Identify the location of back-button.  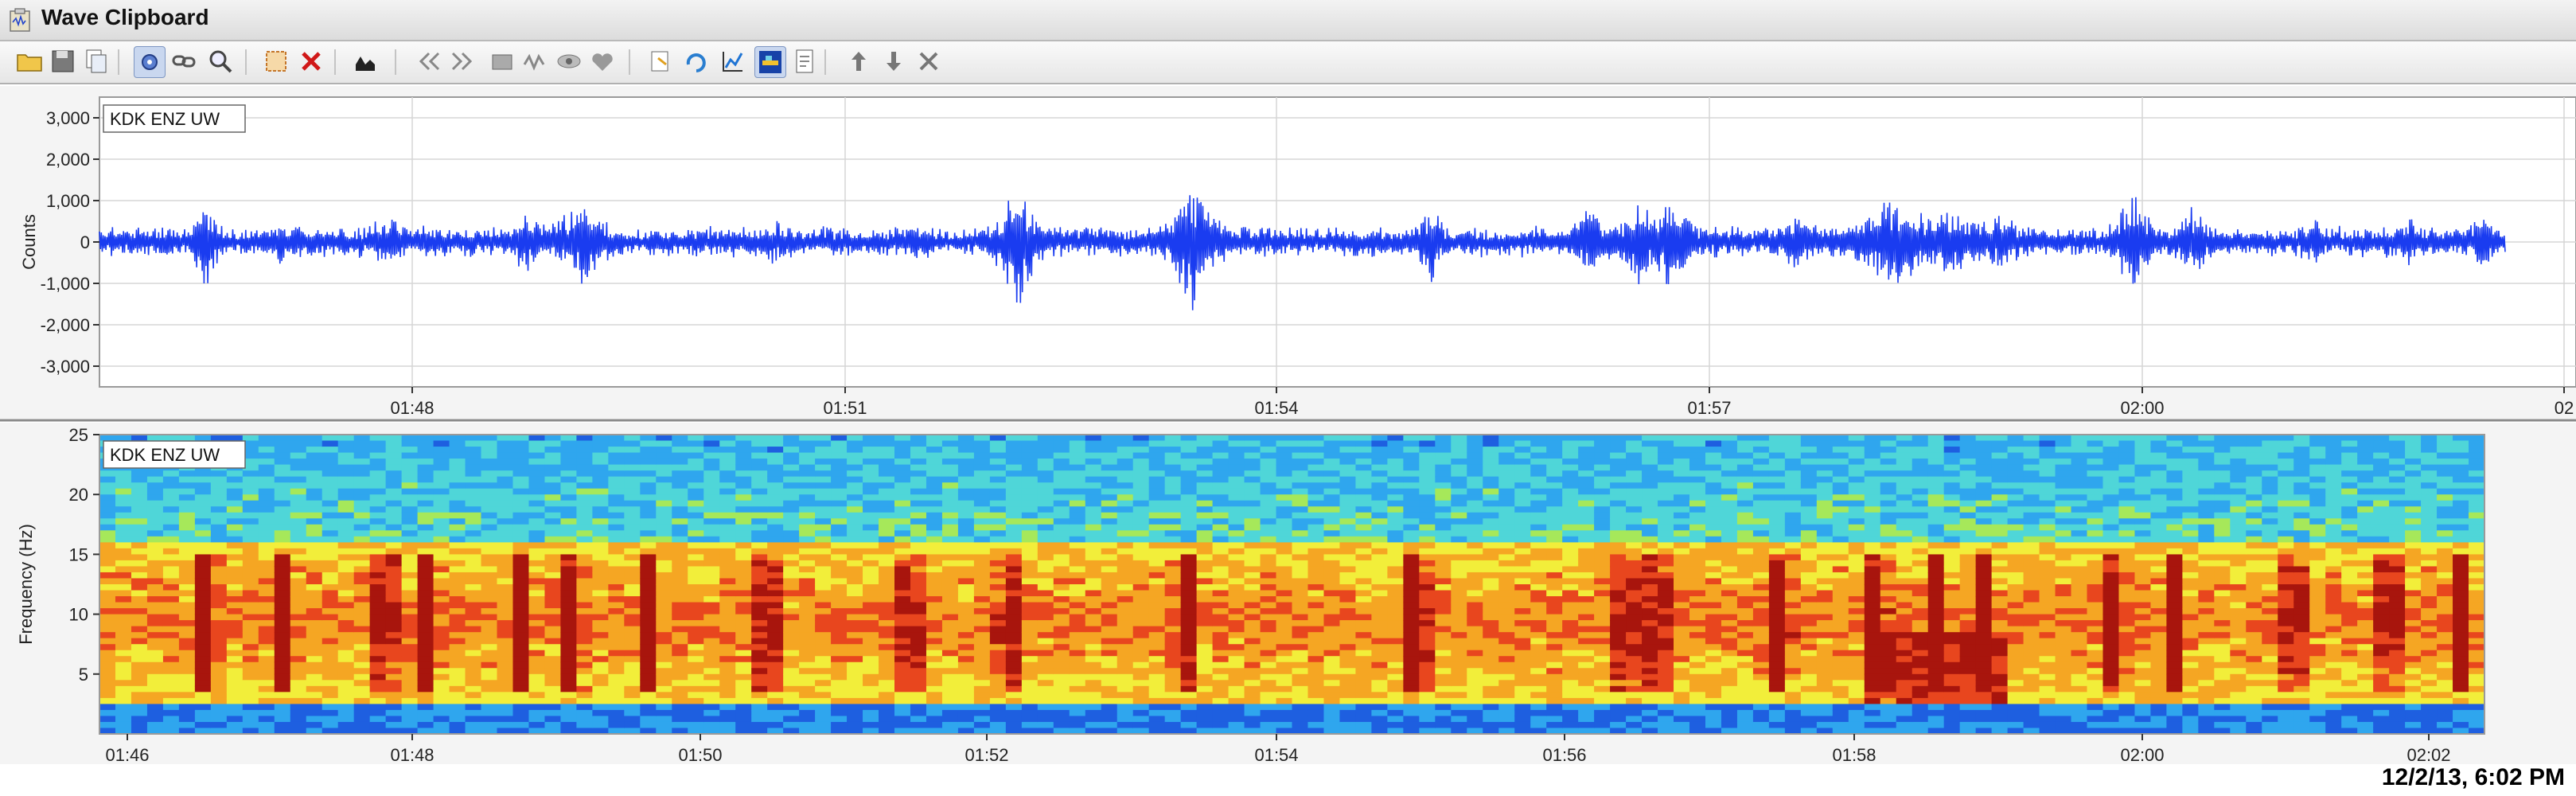
(429, 61).